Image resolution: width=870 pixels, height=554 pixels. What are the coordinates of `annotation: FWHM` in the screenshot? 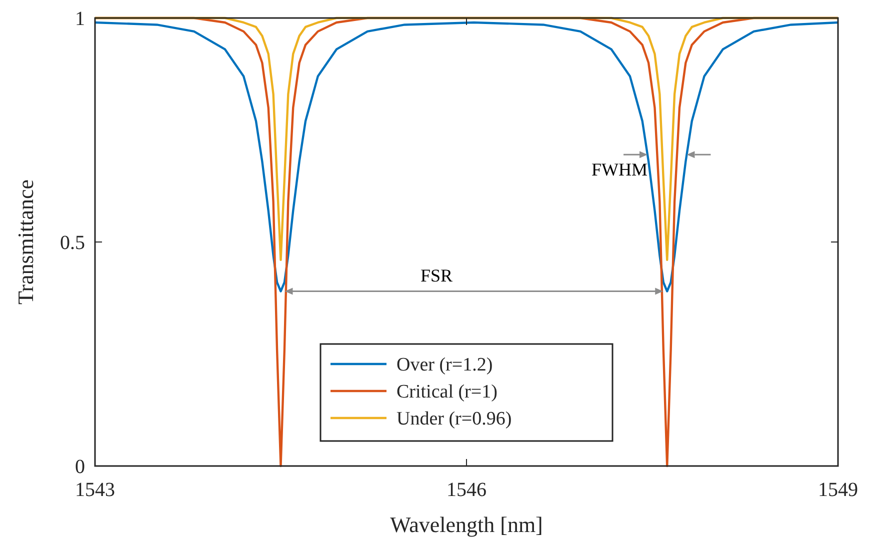 It's located at (619, 170).